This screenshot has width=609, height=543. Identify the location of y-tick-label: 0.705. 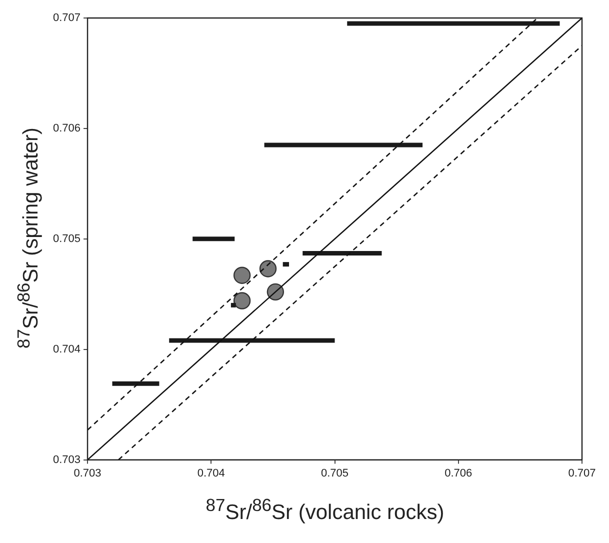
(66, 238).